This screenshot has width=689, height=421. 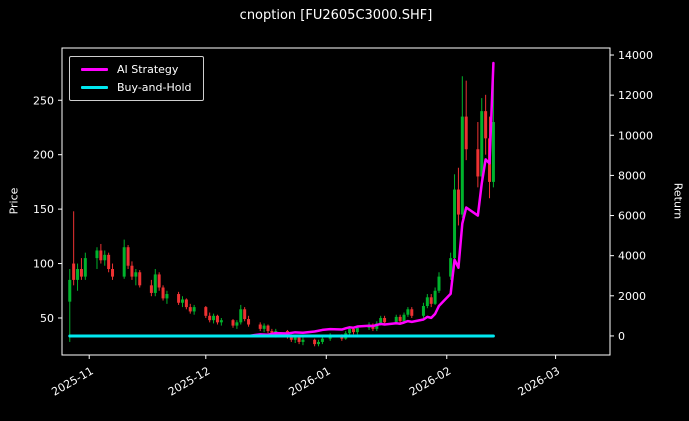 I want to click on price-tick-label: 250, so click(x=43, y=100).